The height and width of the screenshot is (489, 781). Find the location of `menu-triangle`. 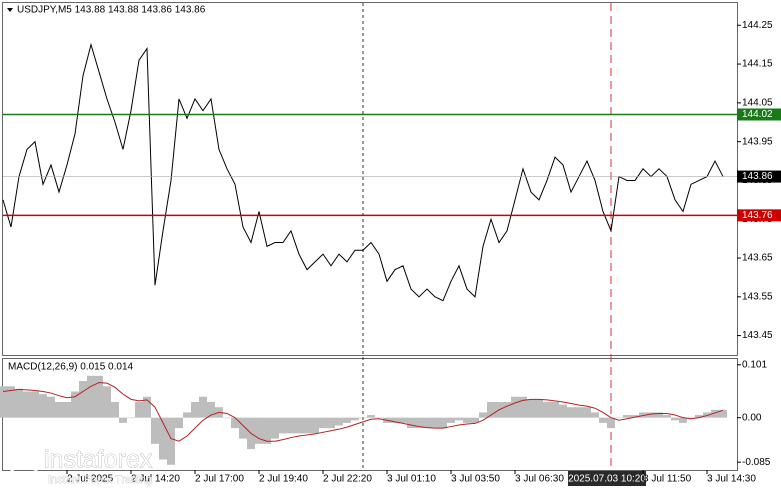

menu-triangle is located at coordinates (10, 10).